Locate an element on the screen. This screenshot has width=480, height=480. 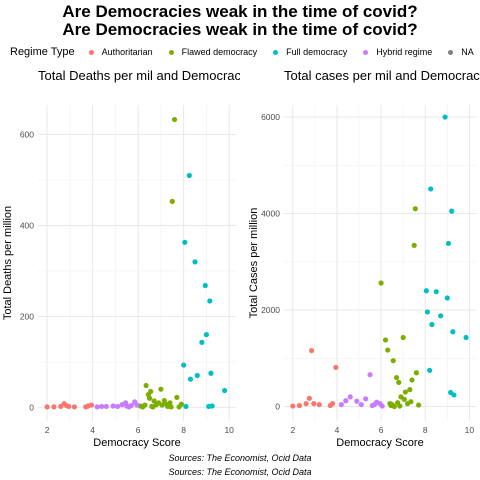
source-note-repeat: Sources: The Economist, Ocid Data is located at coordinates (240, 472).